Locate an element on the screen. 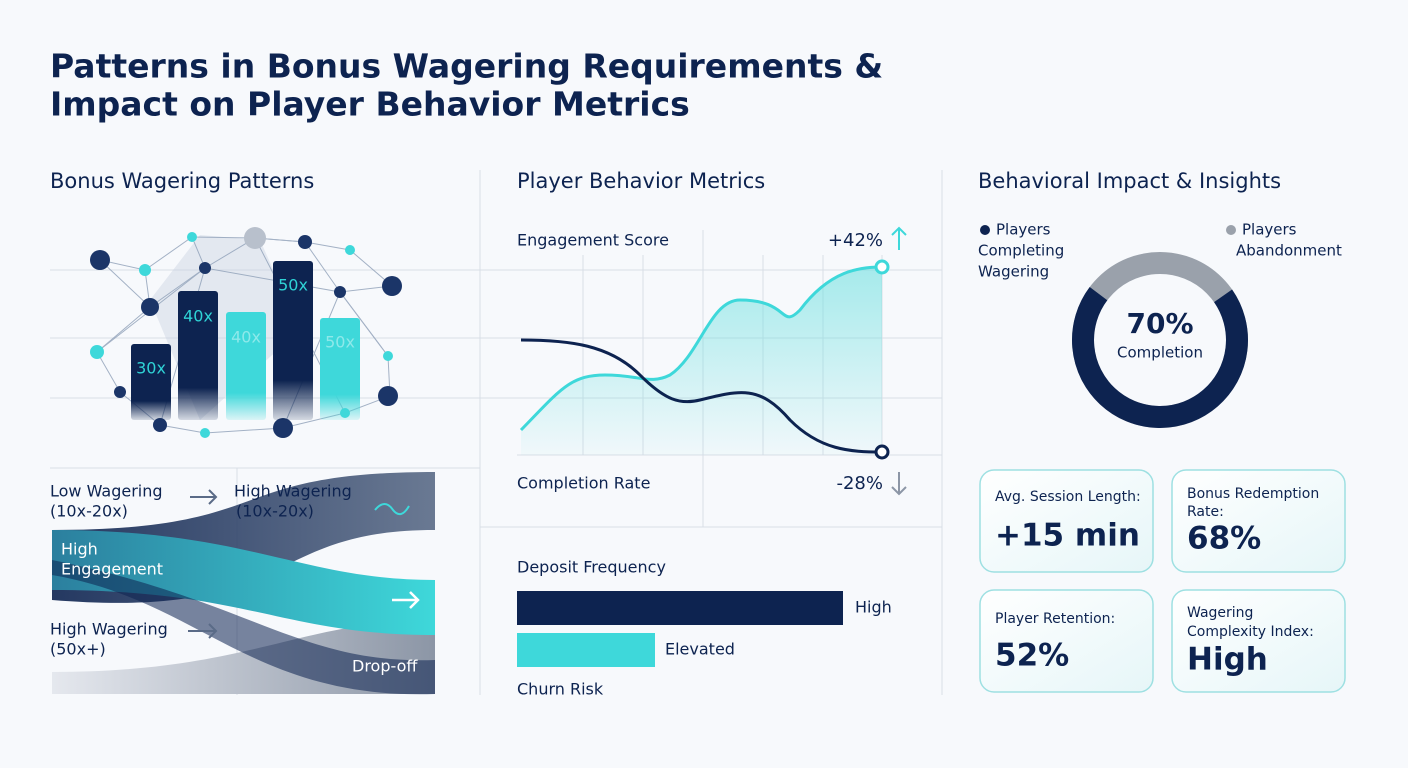 The height and width of the screenshot is (768, 1408). donut-arc is located at coordinates (1160, 357).